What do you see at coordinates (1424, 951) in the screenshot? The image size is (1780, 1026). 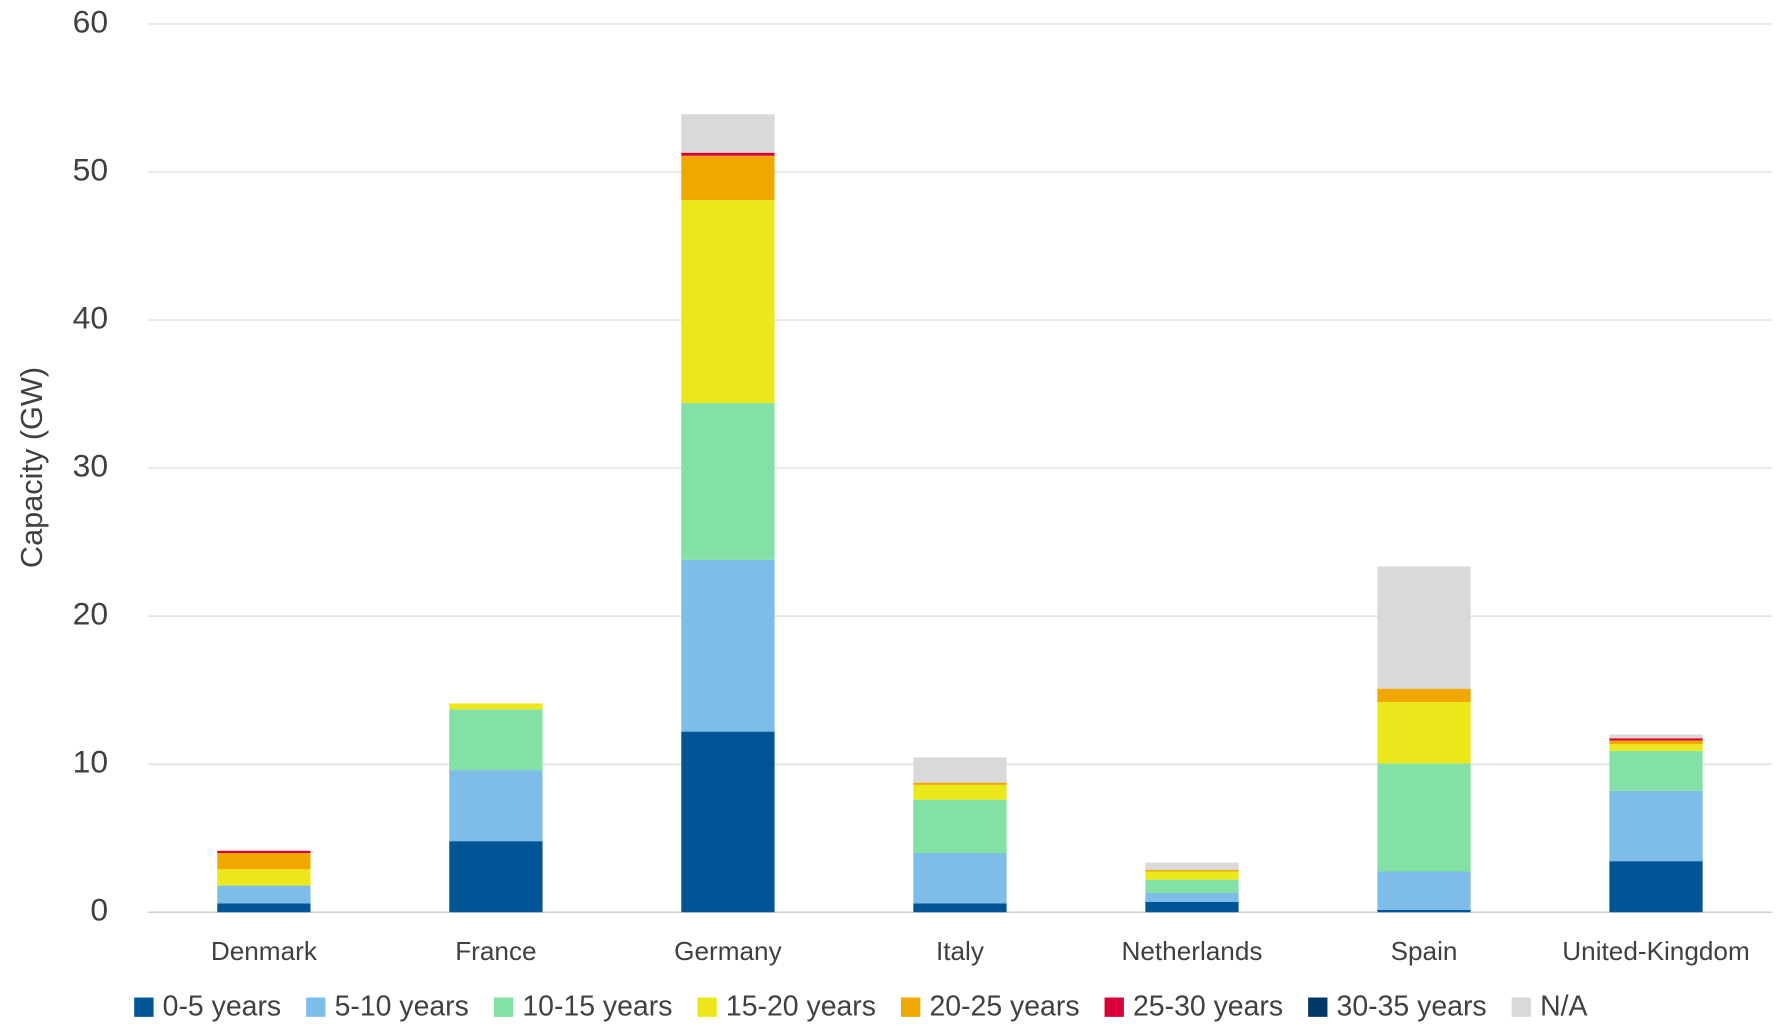 I see `x-tick-label: Spain` at bounding box center [1424, 951].